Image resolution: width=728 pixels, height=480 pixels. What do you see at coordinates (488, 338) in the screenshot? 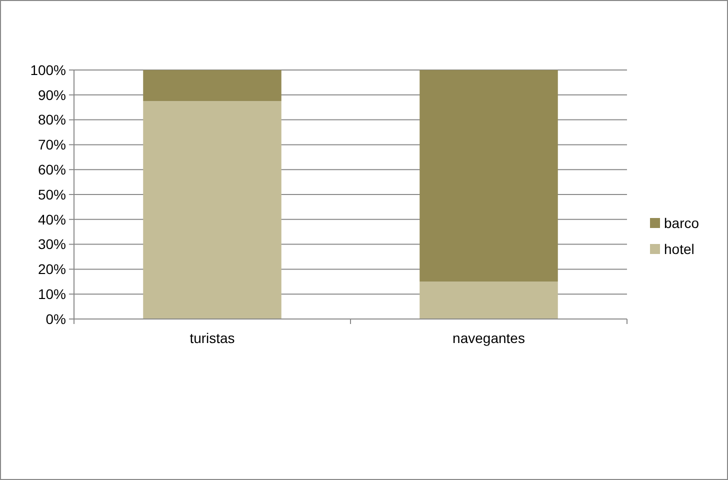
I see `x-tick-label: navegantes` at bounding box center [488, 338].